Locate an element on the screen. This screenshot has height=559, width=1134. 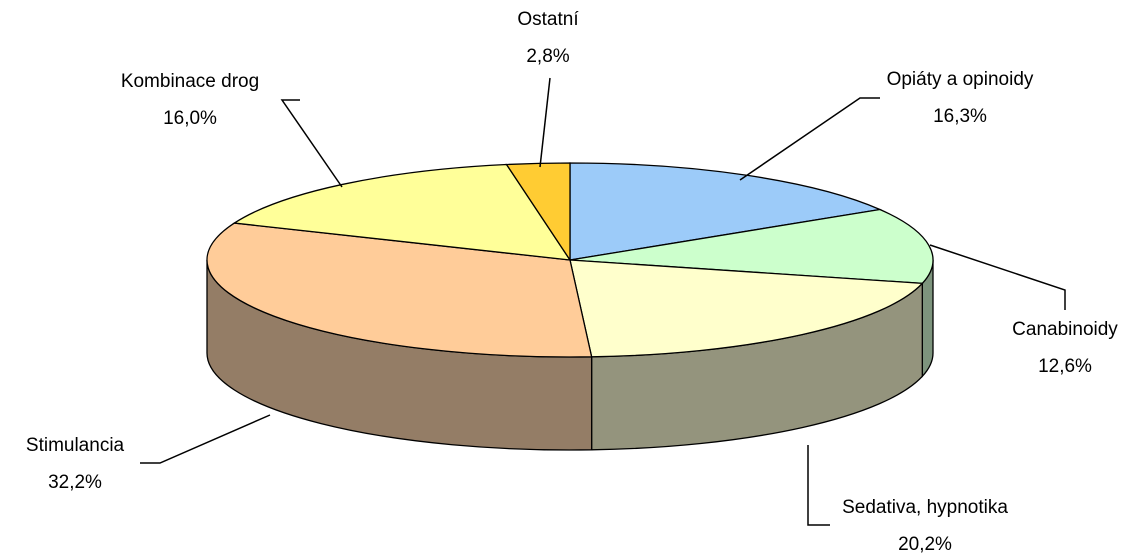
slice-value-label: 2,8% is located at coordinates (547, 56).